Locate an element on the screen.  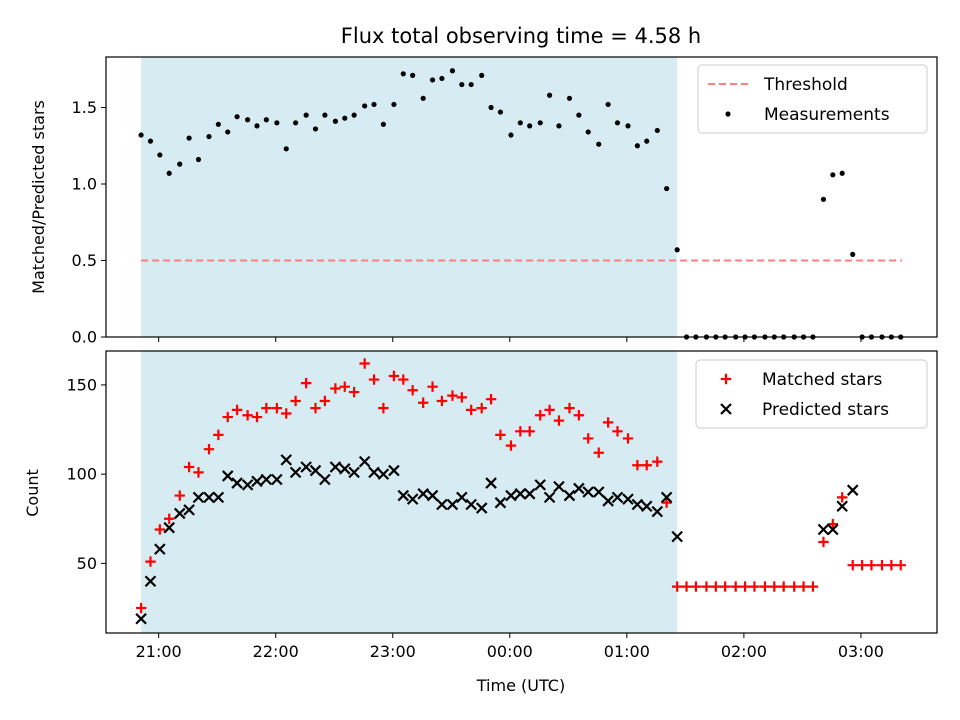
legend-label: Predicted stars is located at coordinates (825, 410).